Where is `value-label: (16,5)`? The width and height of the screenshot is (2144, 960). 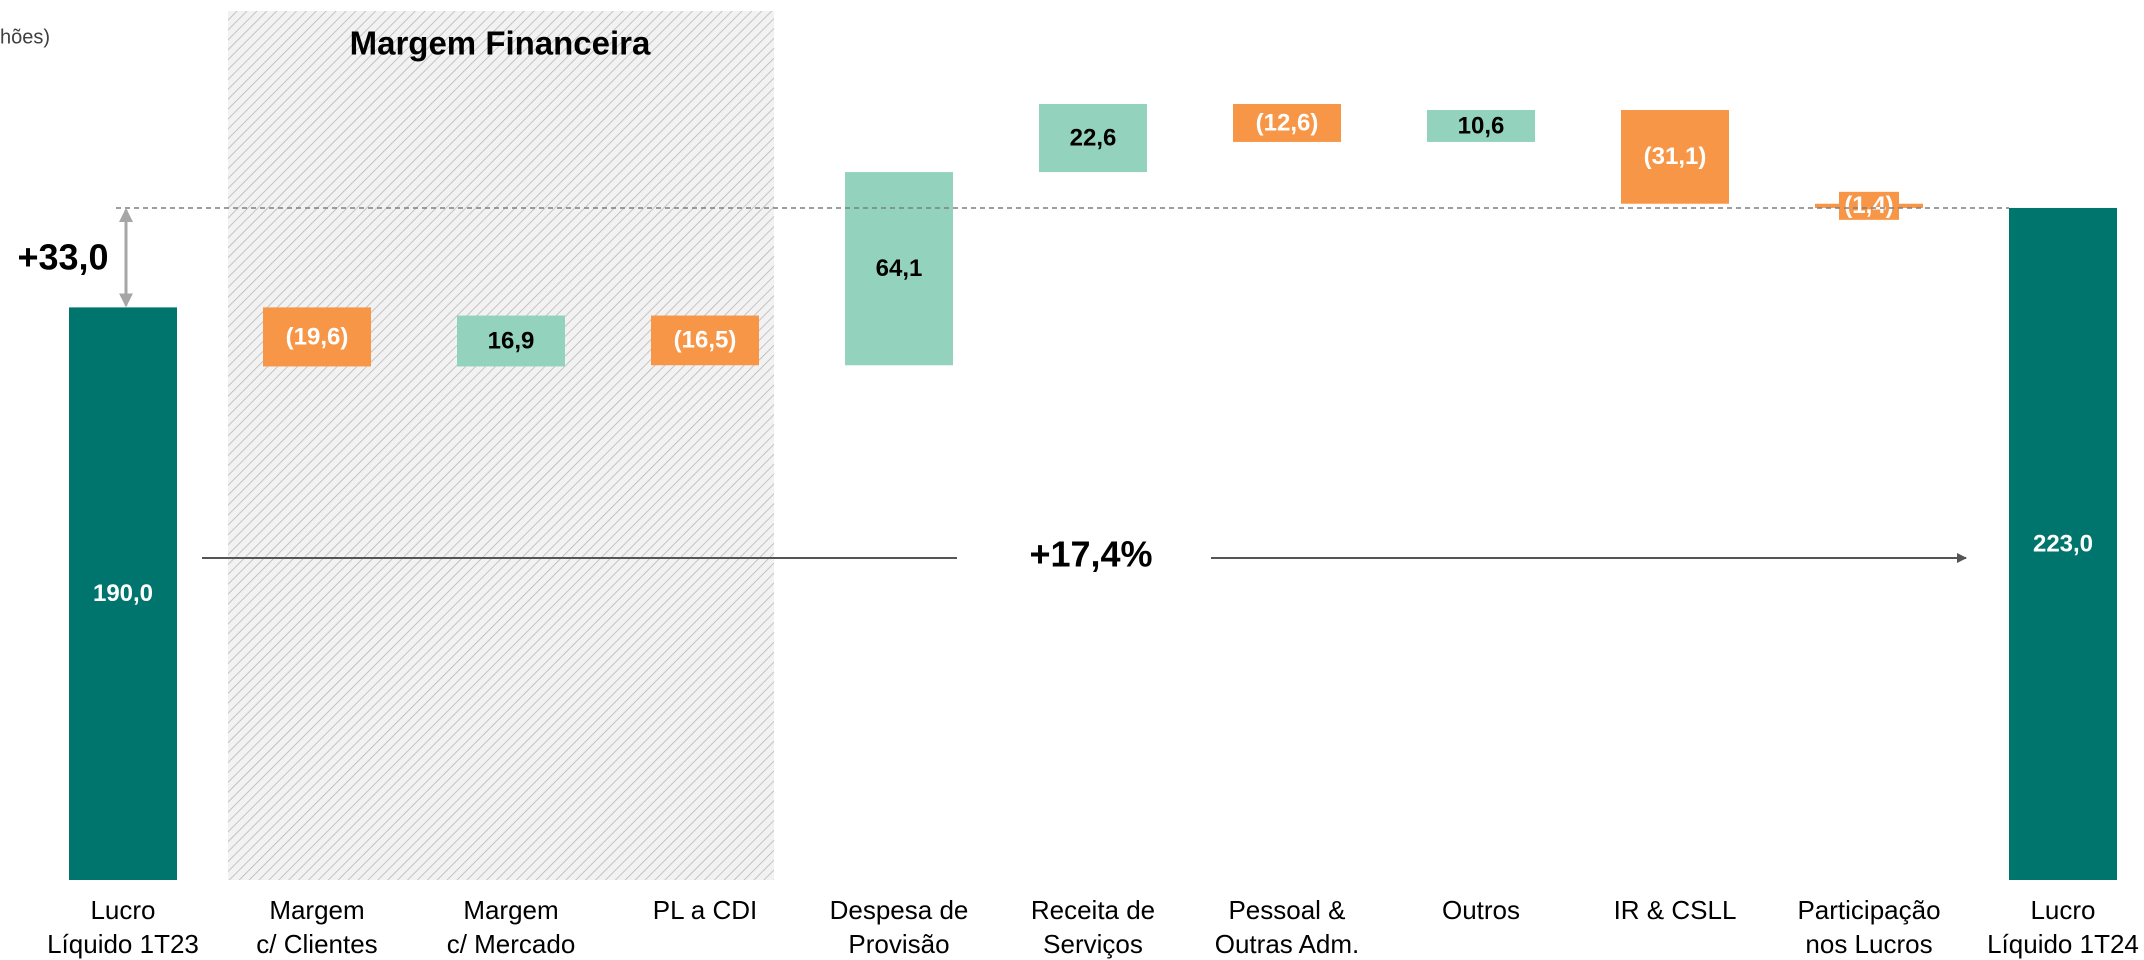 value-label: (16,5) is located at coordinates (705, 340).